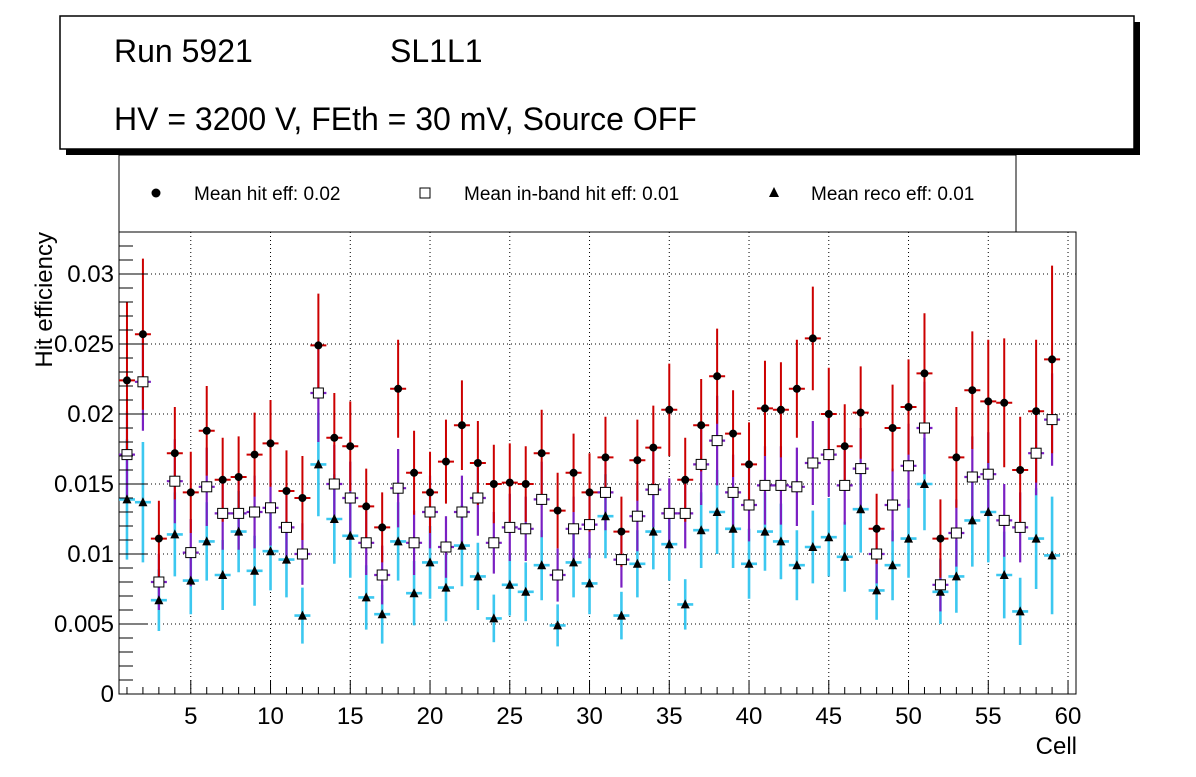 The image size is (1196, 777). Describe the element at coordinates (270, 716) in the screenshot. I see `x-tick-label: 10` at that location.